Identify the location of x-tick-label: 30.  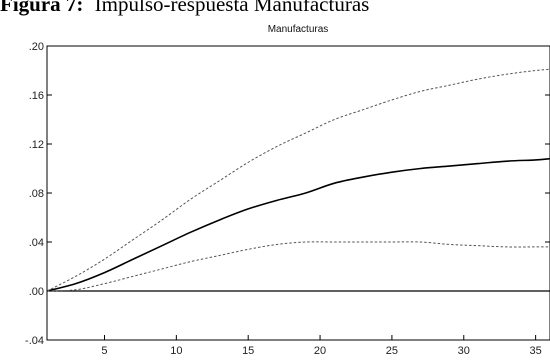
(464, 351).